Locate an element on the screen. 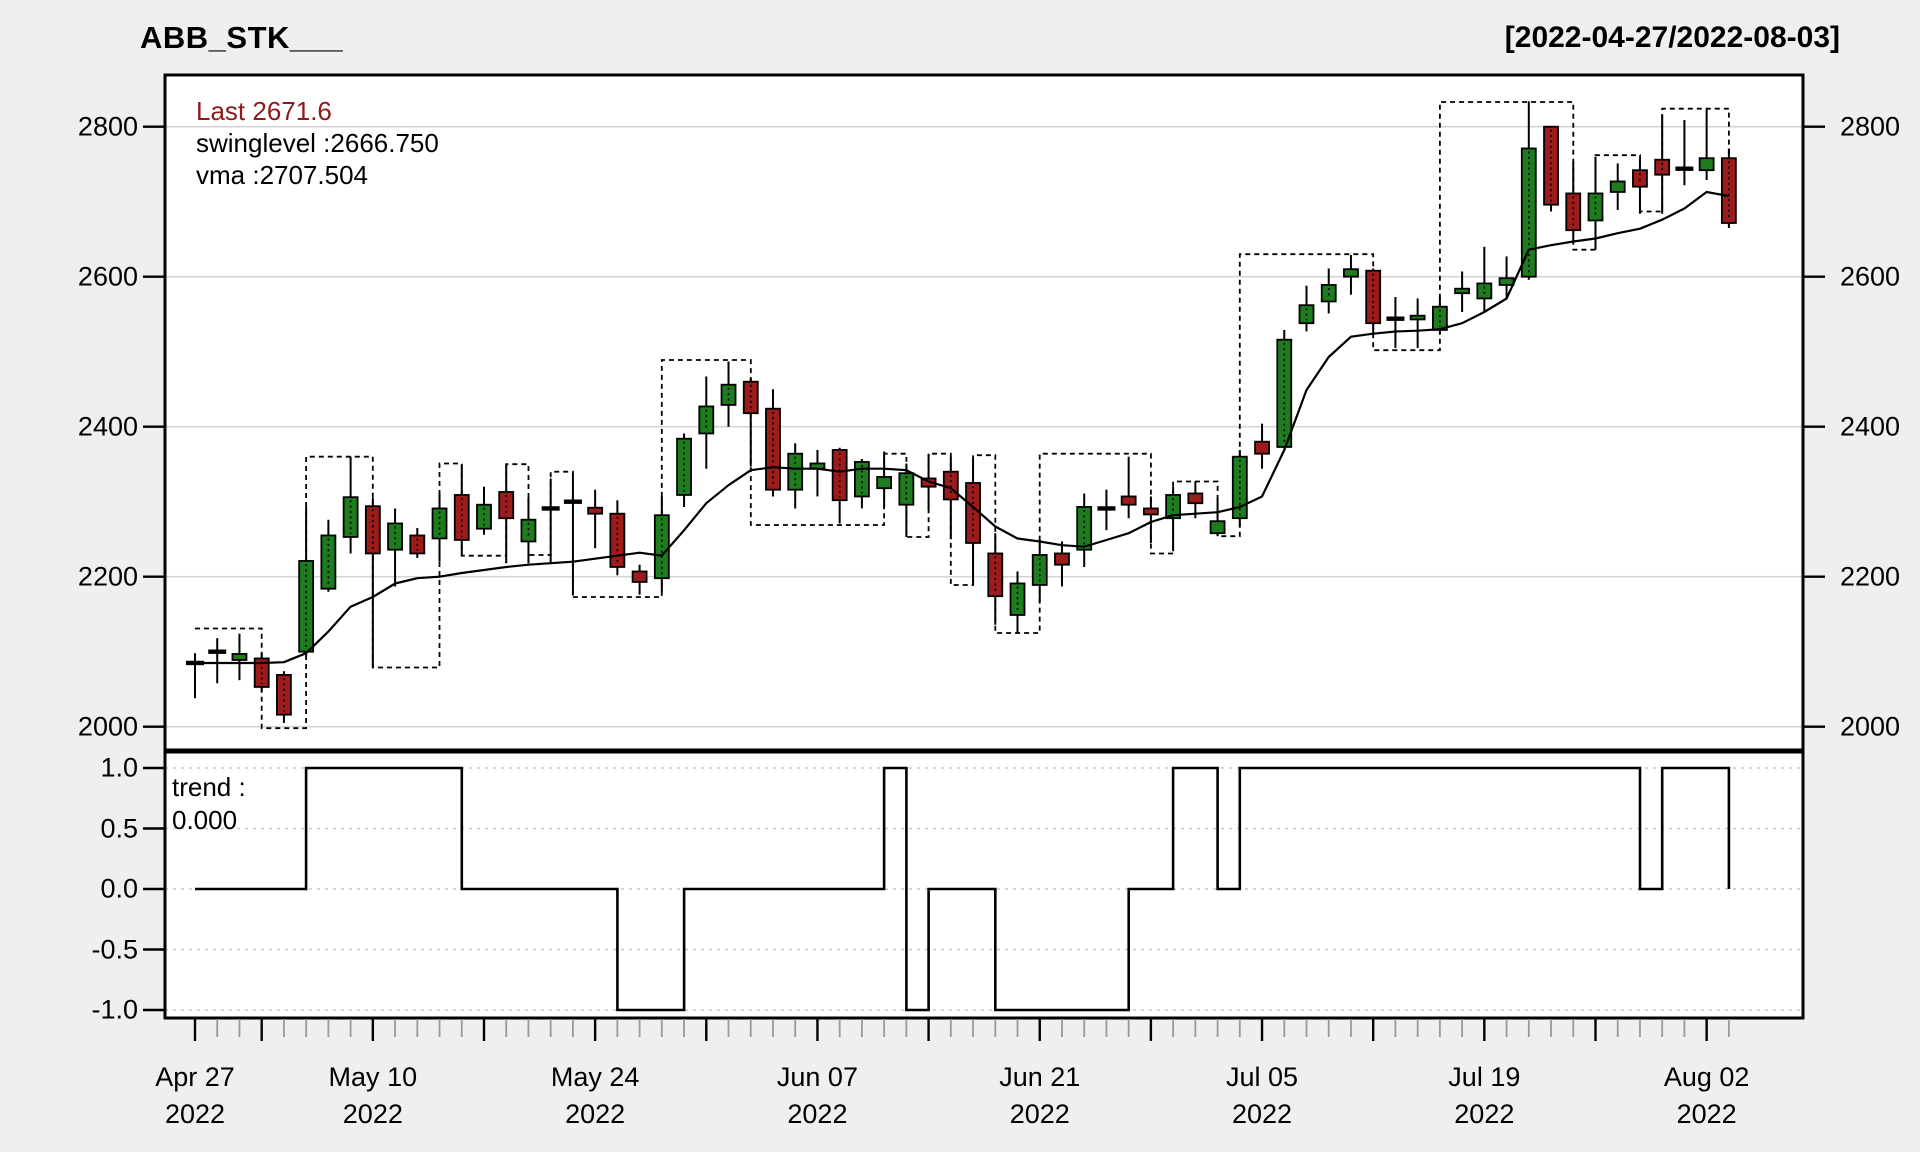 The image size is (1920, 1152). legend-vma: vma :2707.504 is located at coordinates (282, 175).